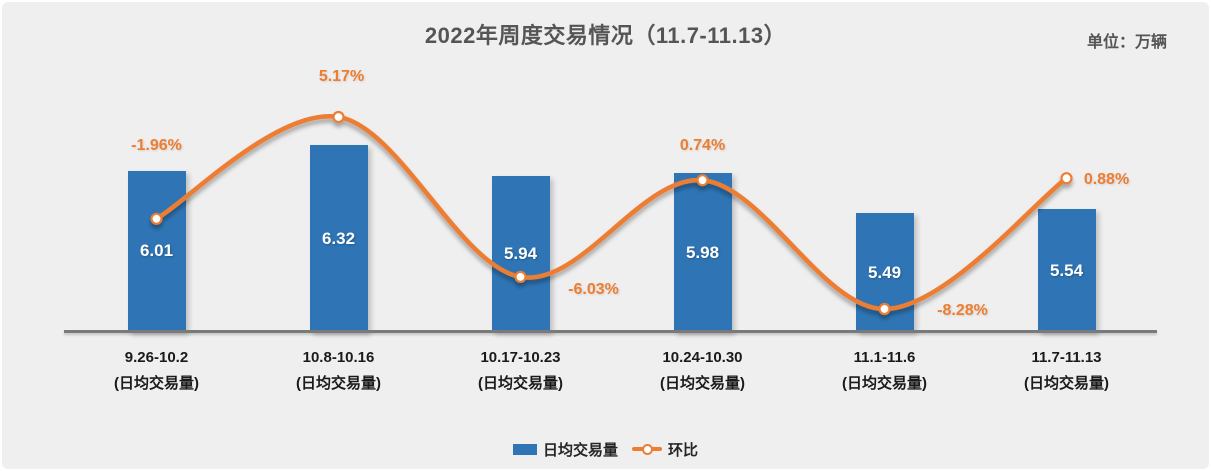  What do you see at coordinates (647, 449) in the screenshot?
I see `line-series-marker-icon` at bounding box center [647, 449].